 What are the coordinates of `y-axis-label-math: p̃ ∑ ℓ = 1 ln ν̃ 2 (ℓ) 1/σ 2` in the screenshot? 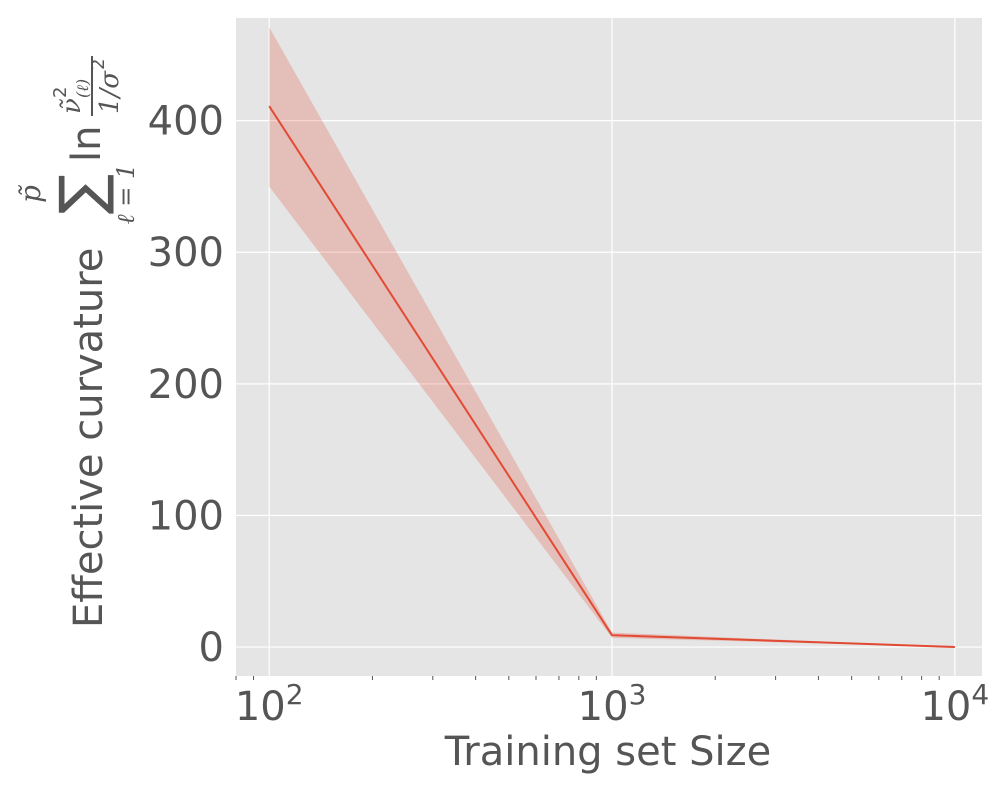 It's located at (77, 140).